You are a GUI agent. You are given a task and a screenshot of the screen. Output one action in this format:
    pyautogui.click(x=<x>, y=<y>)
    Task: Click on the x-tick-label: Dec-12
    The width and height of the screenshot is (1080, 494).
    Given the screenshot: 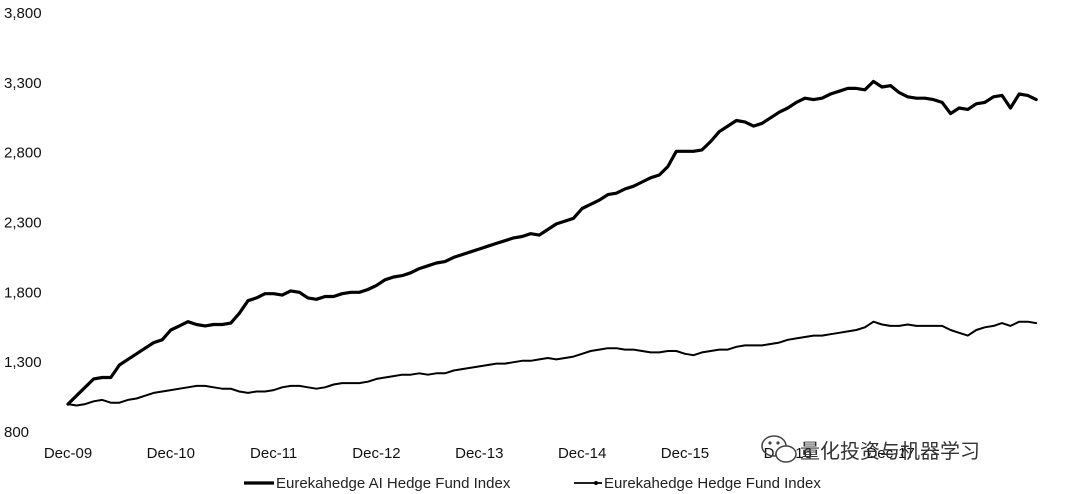 What is the action you would take?
    pyautogui.click(x=376, y=453)
    